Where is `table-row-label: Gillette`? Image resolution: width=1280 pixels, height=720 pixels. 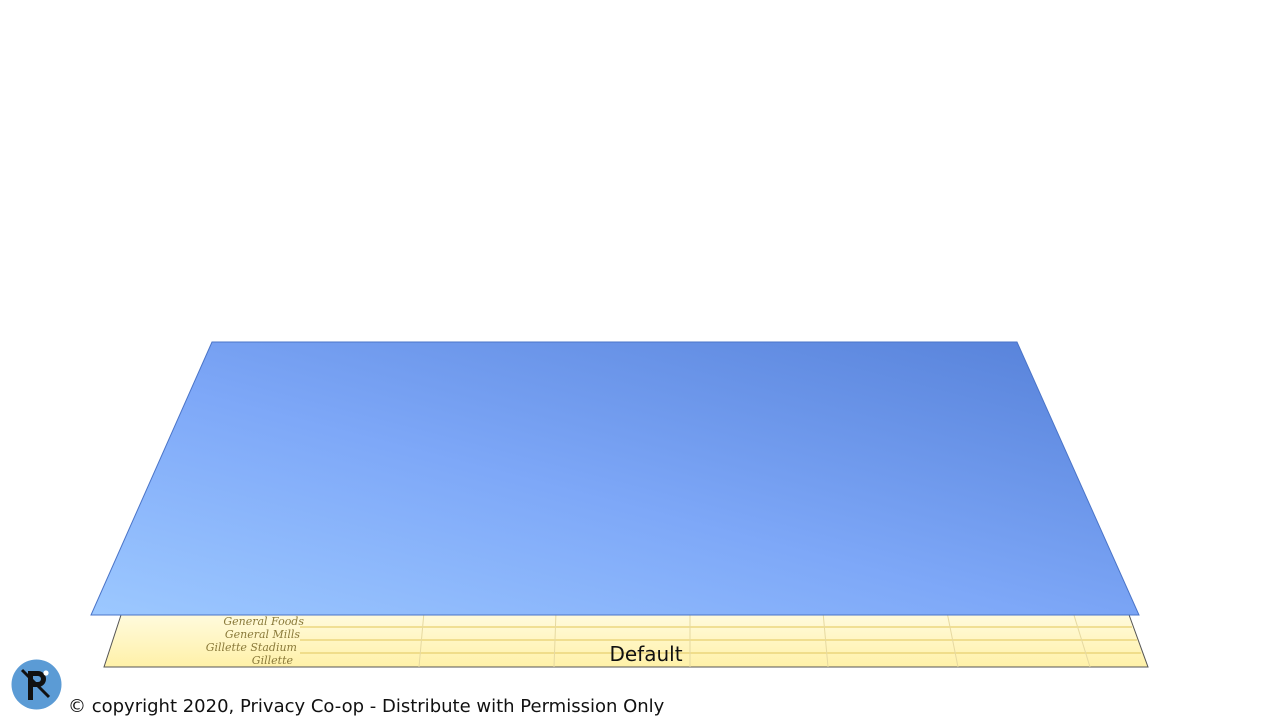
table-row-label: Gillette is located at coordinates (273, 660).